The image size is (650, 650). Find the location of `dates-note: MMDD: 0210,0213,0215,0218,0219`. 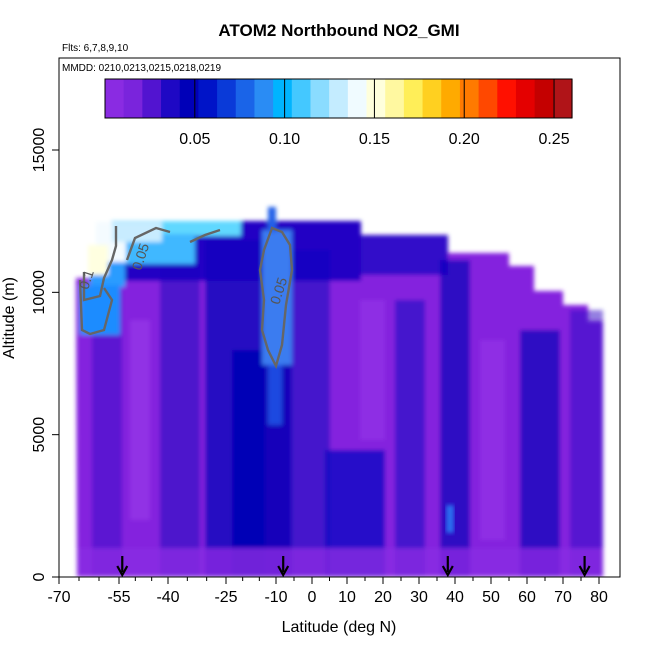

dates-note: MMDD: 0210,0213,0215,0218,0219 is located at coordinates (141, 68).